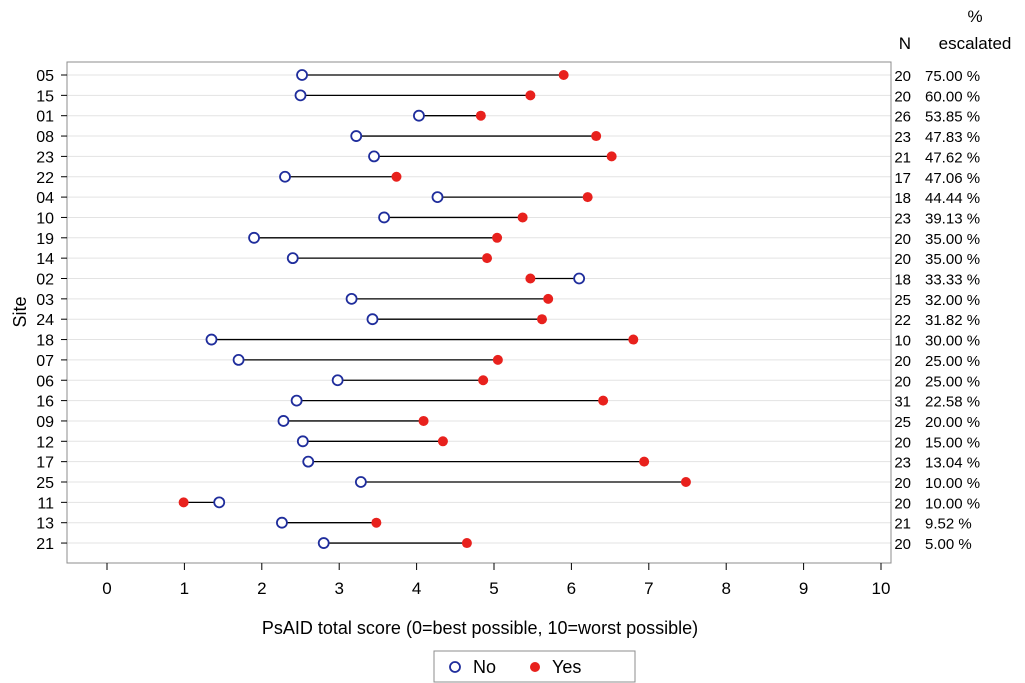  I want to click on pct-escalated: 9.52 %, so click(948, 524).